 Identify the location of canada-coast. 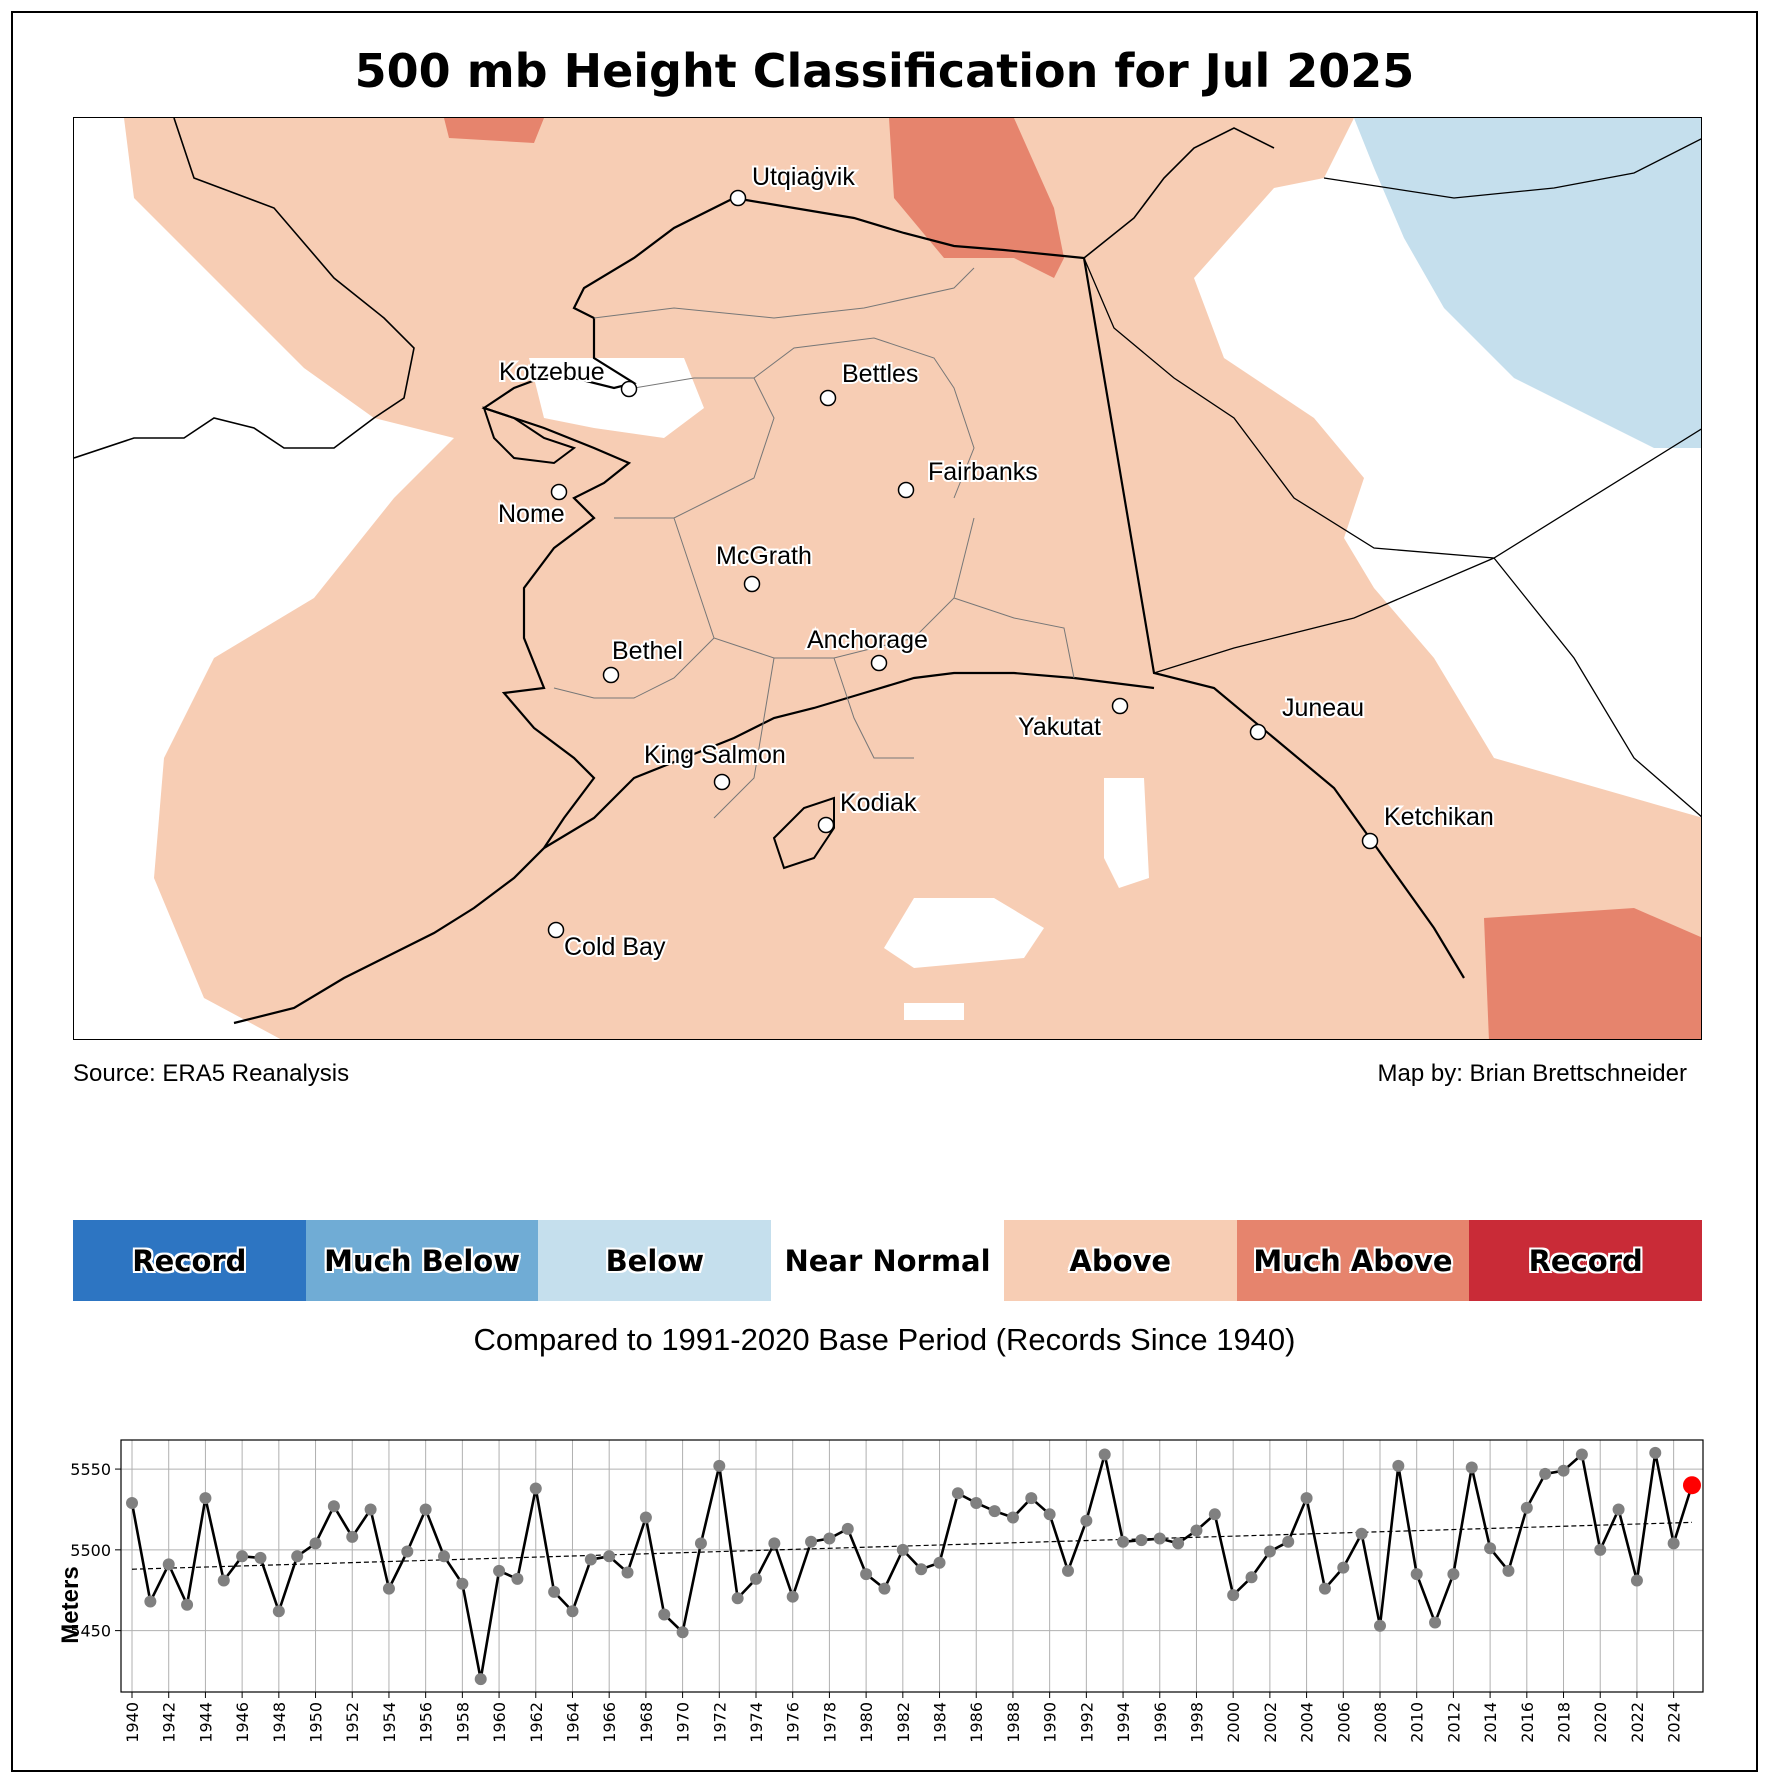
(1179, 193).